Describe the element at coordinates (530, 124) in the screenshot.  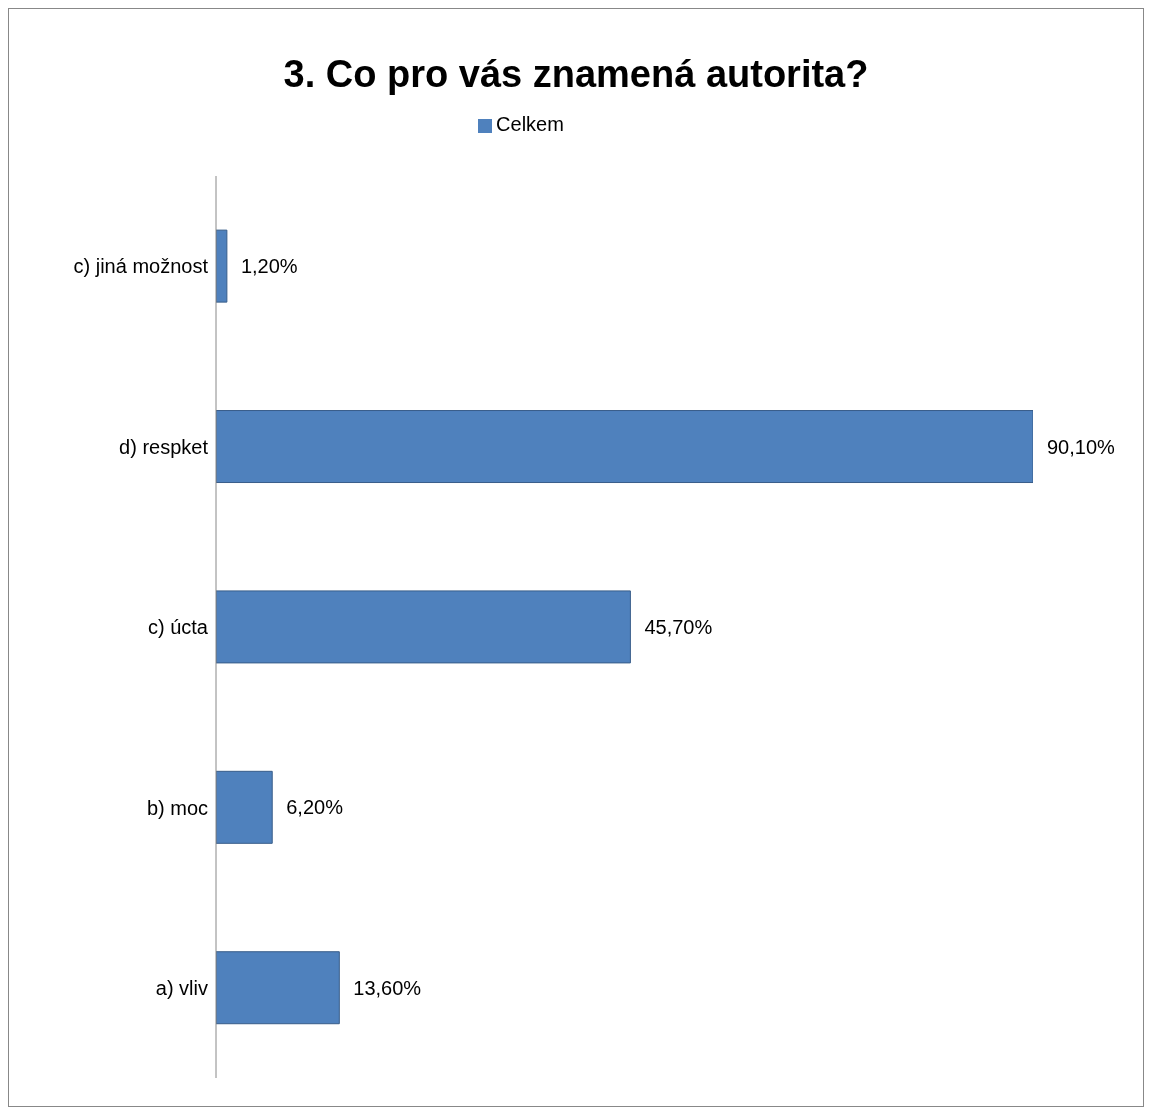
I see `legend-label: Celkem` at that location.